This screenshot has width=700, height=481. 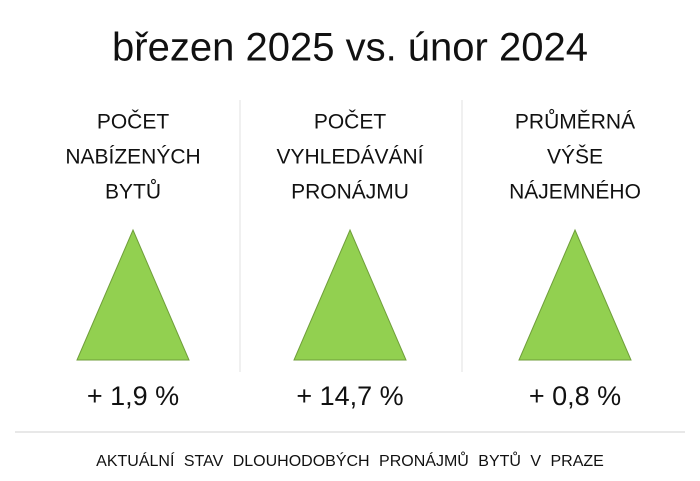 I want to click on panel-label: PRONÁJMU, so click(x=350, y=192).